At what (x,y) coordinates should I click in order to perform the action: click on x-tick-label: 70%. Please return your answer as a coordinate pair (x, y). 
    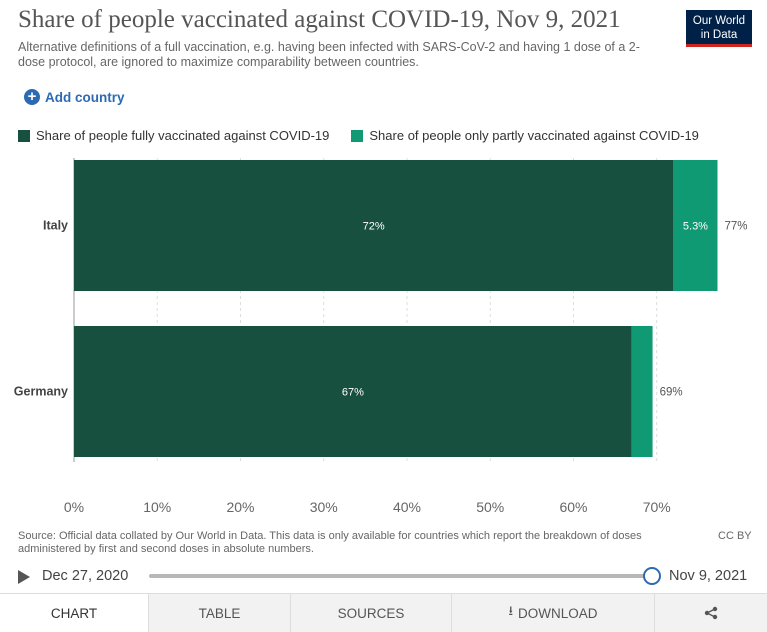
    Looking at the image, I should click on (657, 507).